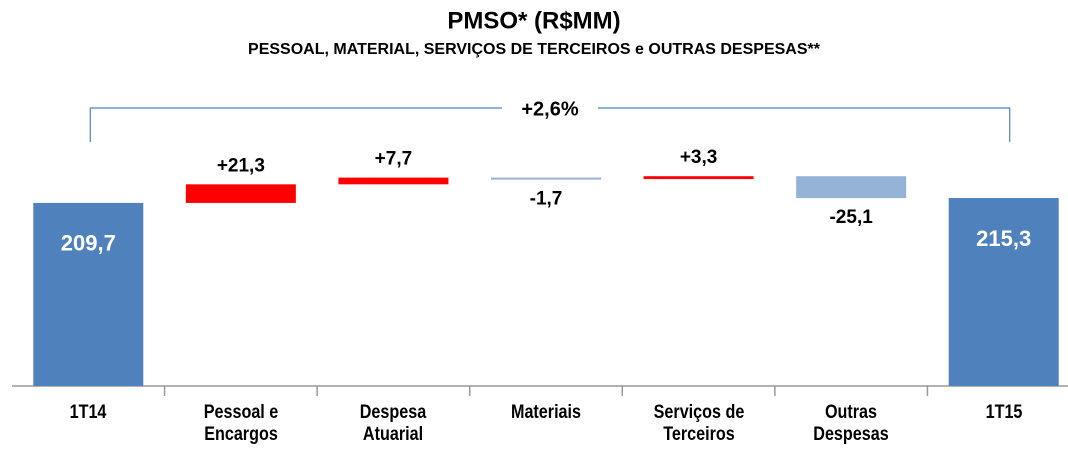  I want to click on value-label: +7,7, so click(394, 159).